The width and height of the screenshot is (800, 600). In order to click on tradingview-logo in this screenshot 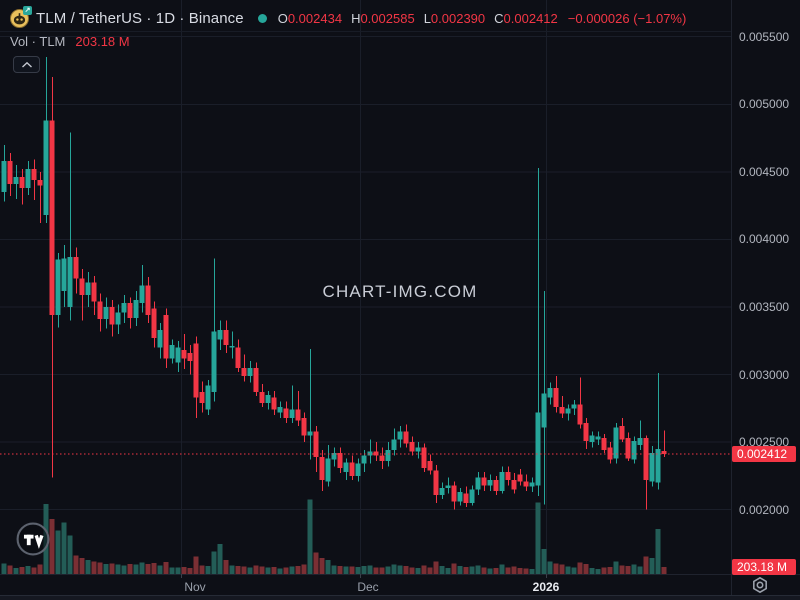, I will do `click(33, 539)`.